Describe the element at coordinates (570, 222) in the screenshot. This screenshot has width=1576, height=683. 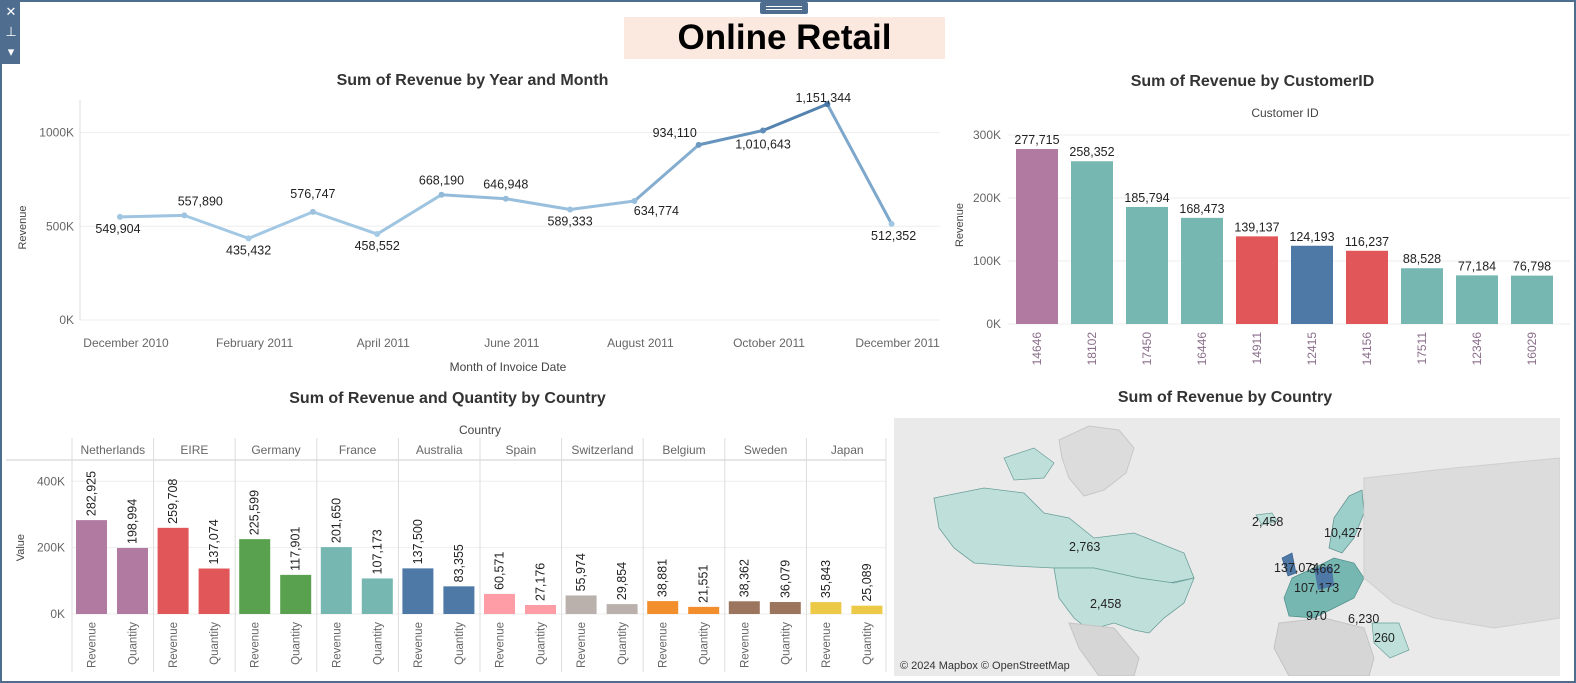
I see `data-label: 589,333` at that location.